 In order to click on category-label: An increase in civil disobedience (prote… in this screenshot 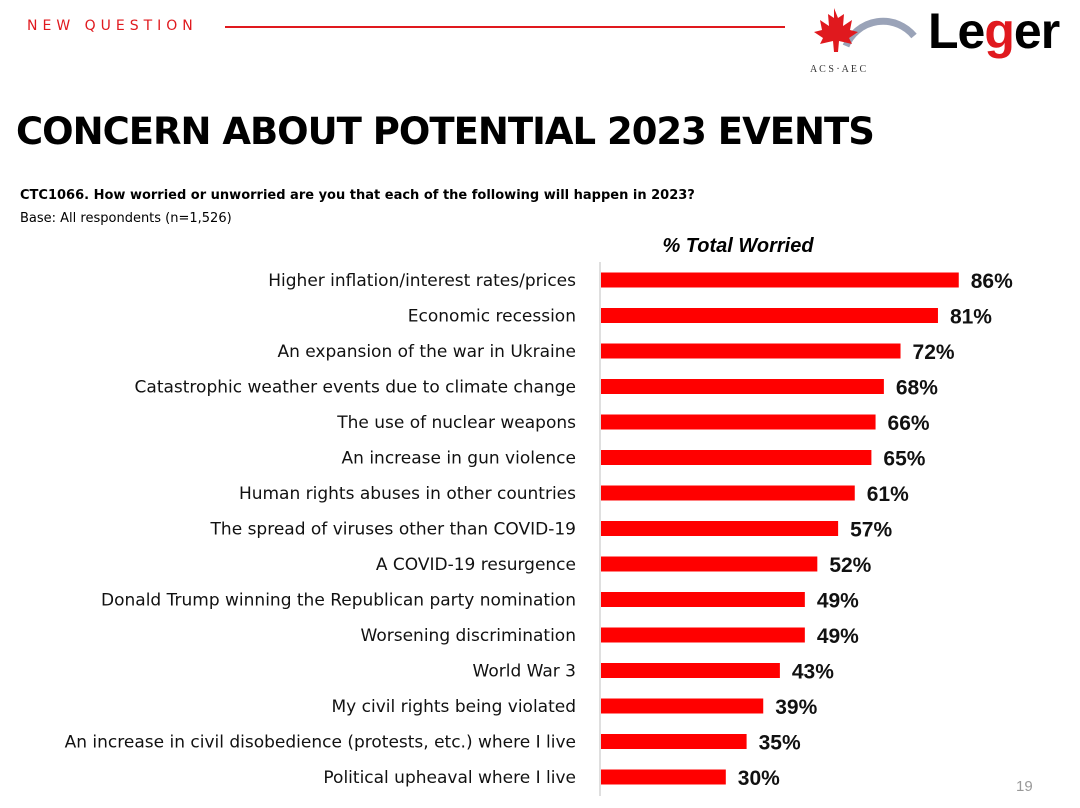, I will do `click(320, 743)`.